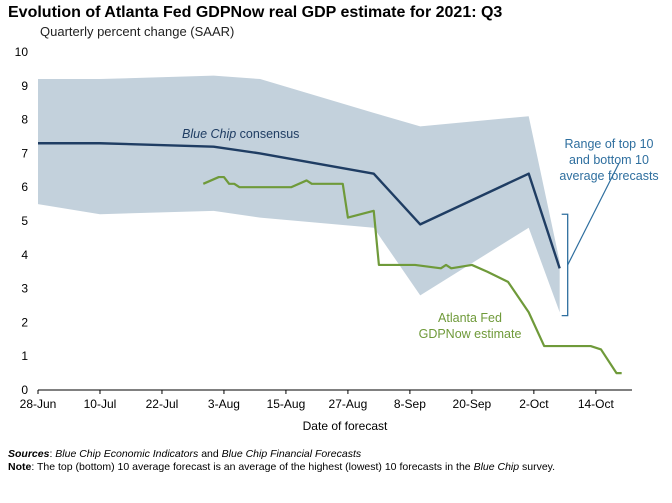 The image size is (672, 503). What do you see at coordinates (24, 187) in the screenshot?
I see `y-tick-label: 6` at bounding box center [24, 187].